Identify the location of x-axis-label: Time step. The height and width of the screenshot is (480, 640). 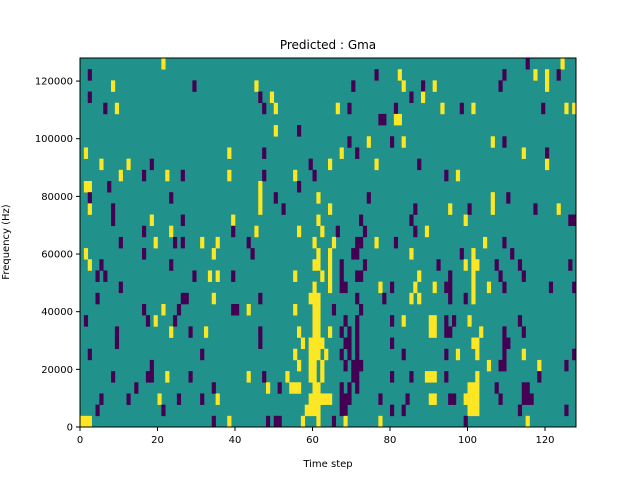
(327, 464).